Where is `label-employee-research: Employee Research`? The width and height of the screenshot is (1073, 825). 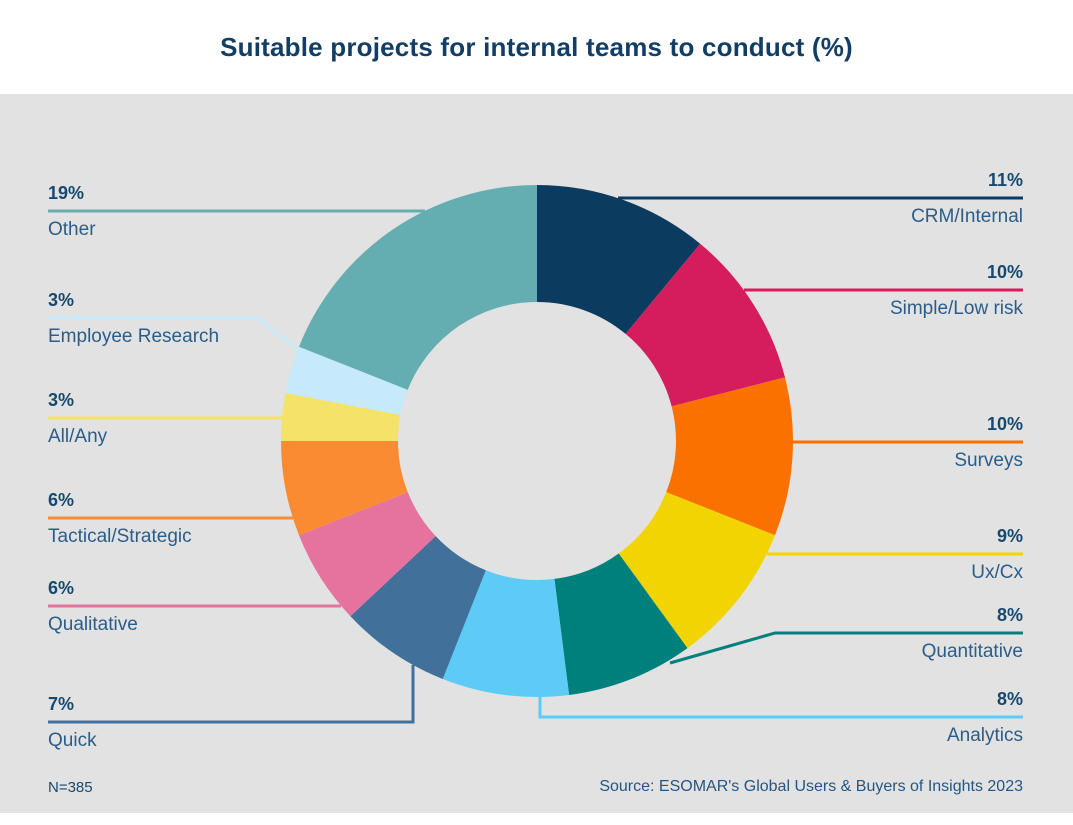 label-employee-research: Employee Research is located at coordinates (134, 336).